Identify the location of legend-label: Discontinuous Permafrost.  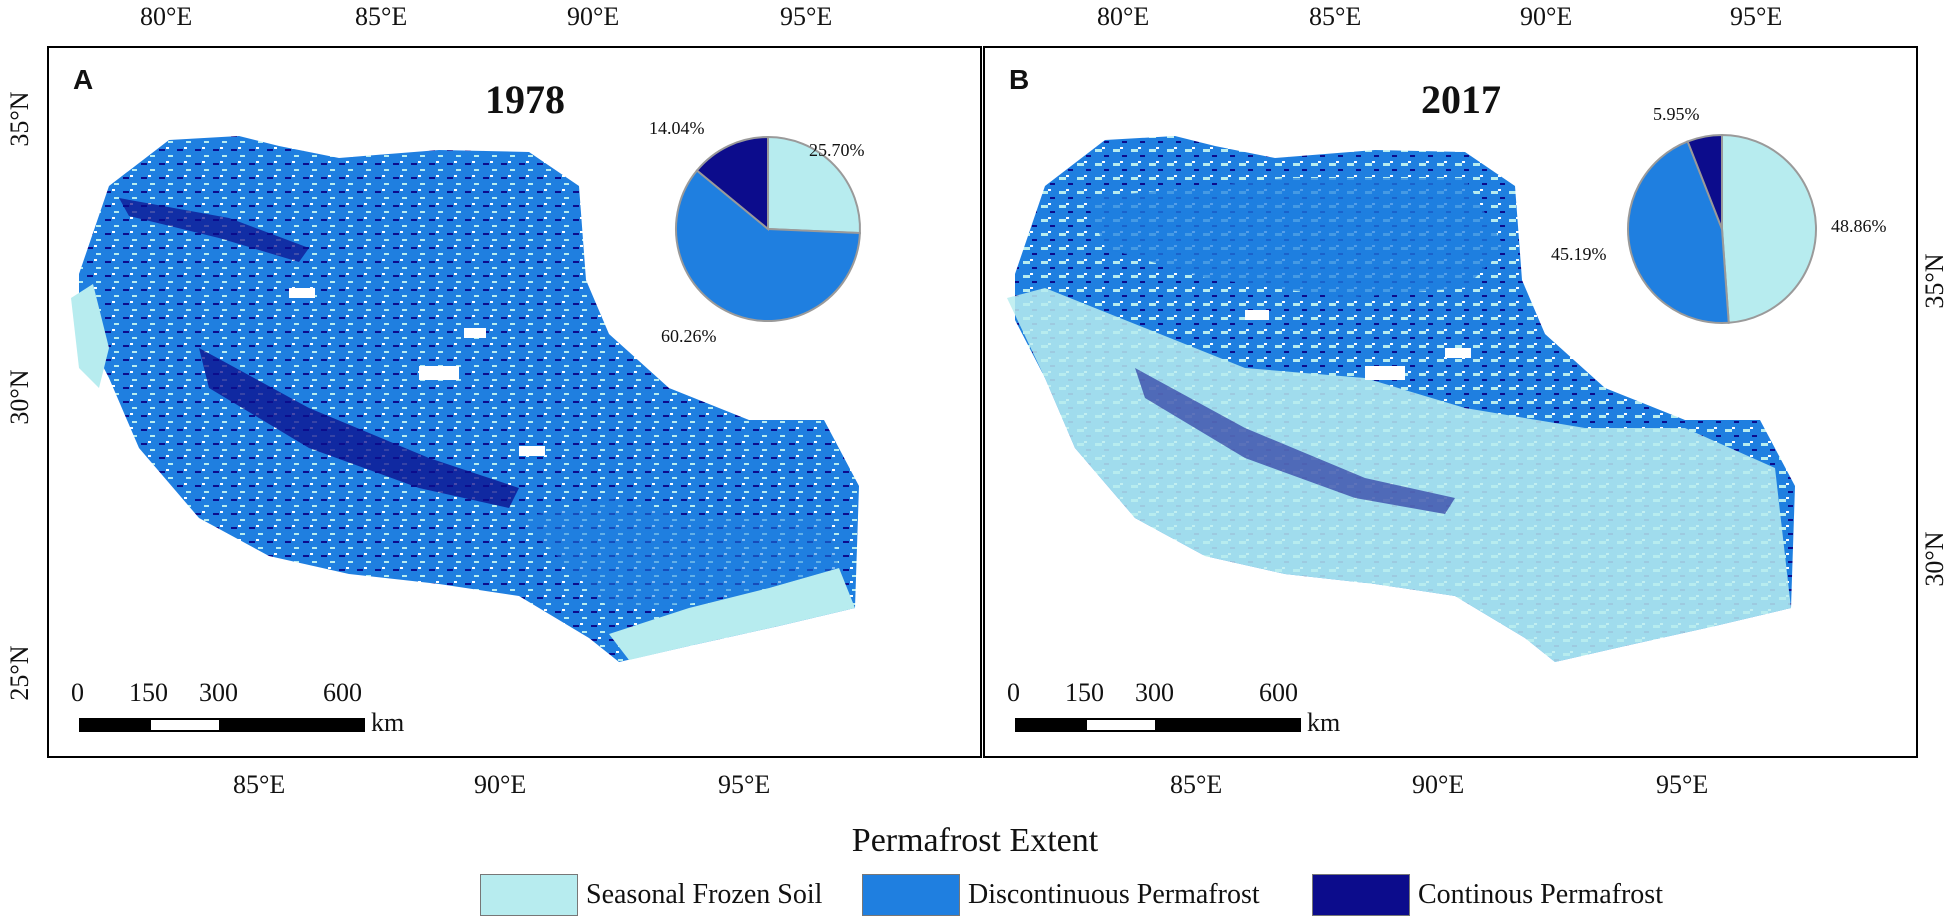
(1114, 894).